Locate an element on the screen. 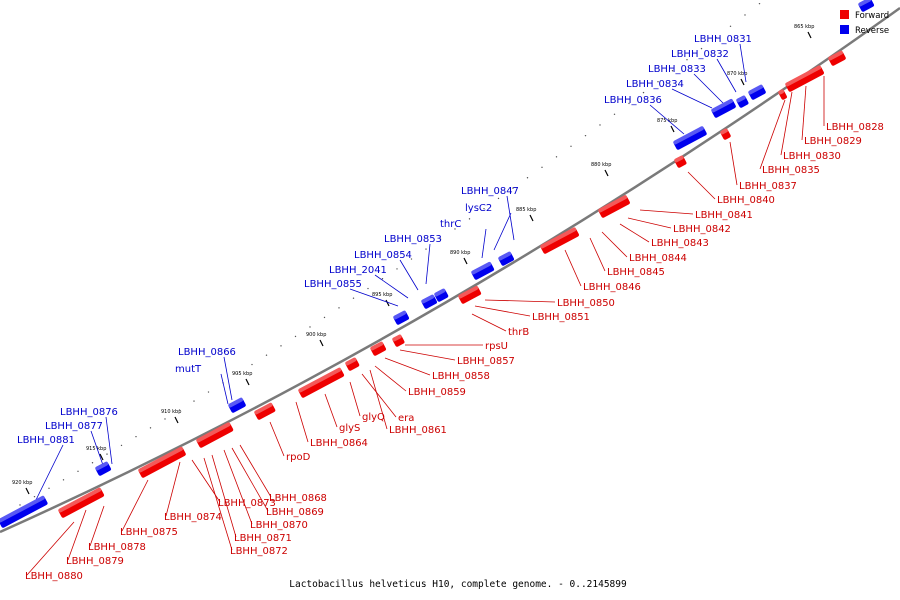 This screenshot has height=600, width=900. forward-gene-label: thrB is located at coordinates (518, 332).